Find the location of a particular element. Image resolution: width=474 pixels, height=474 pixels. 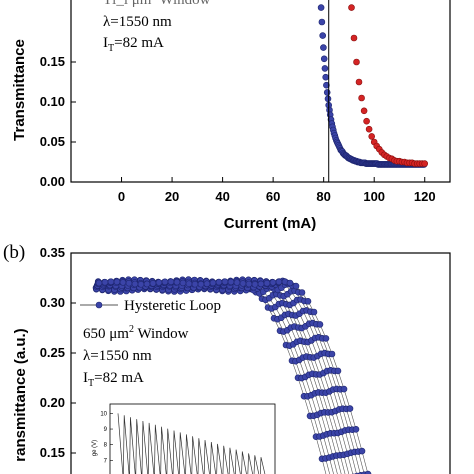

inset-y-tick-label: 9 is located at coordinates (106, 430).